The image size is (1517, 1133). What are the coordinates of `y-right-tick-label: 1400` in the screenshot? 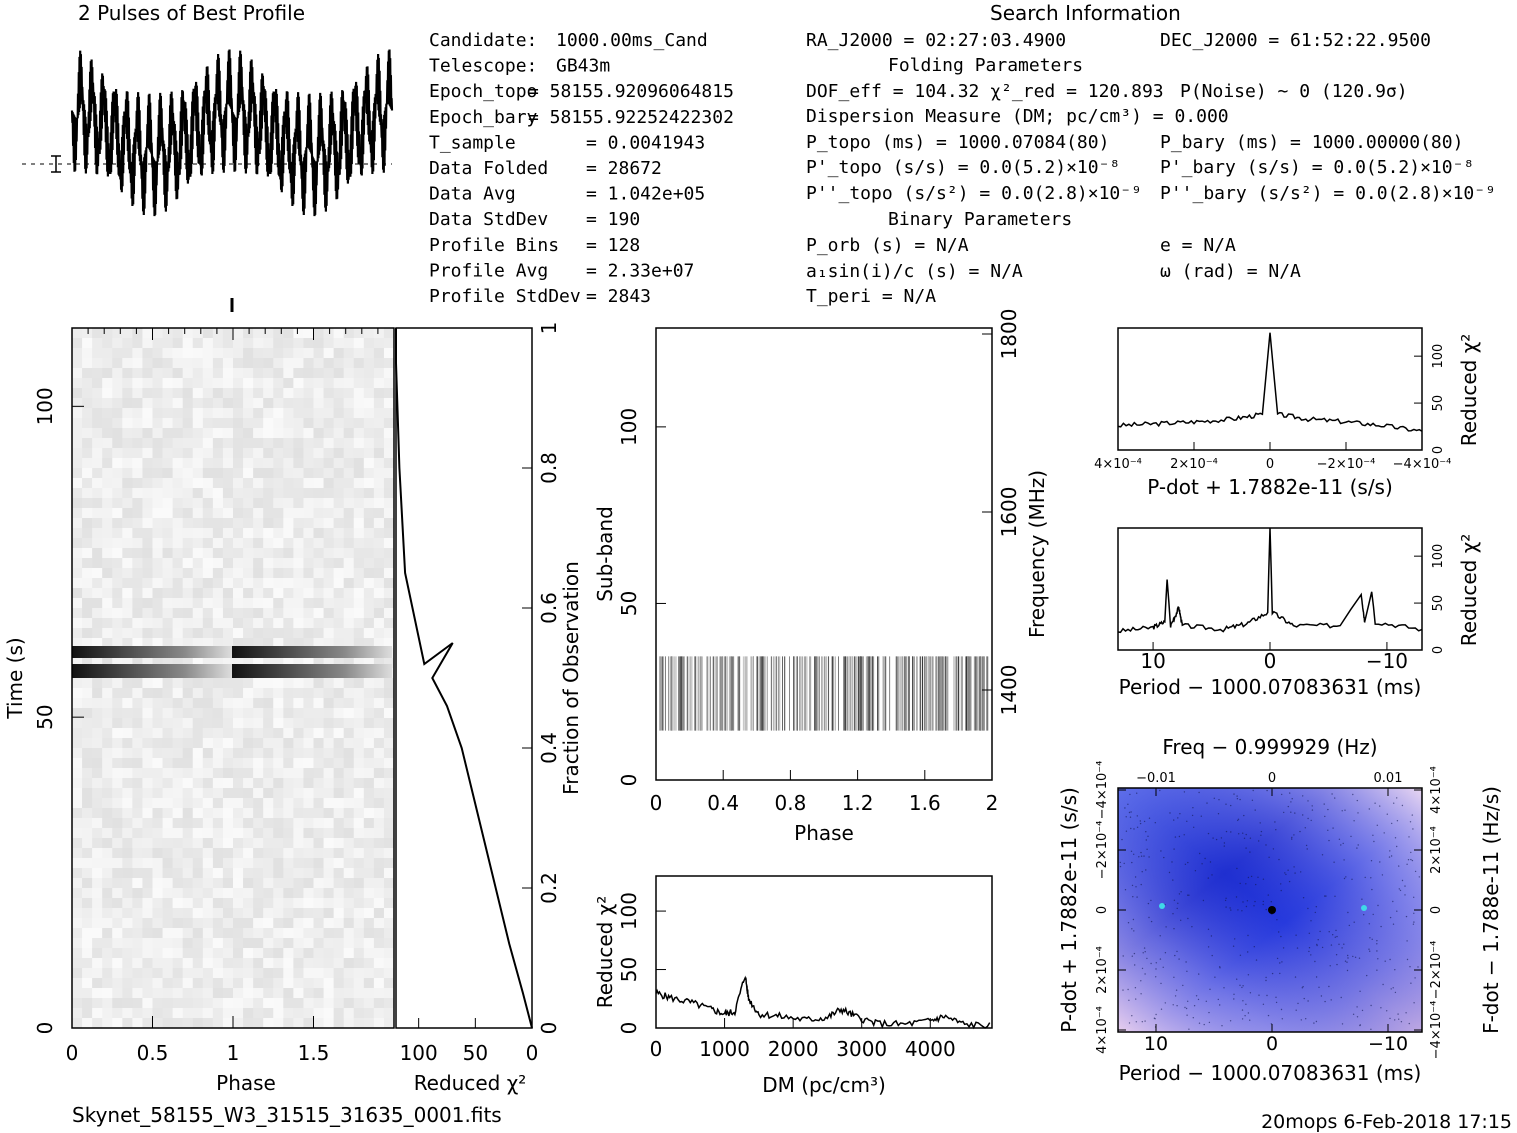 It's located at (1009, 690).